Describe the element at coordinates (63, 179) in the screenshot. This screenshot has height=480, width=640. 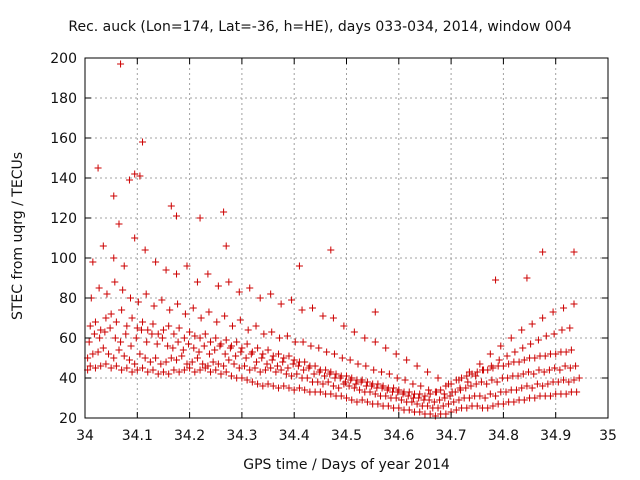
I see `y-tick-label: 140` at that location.